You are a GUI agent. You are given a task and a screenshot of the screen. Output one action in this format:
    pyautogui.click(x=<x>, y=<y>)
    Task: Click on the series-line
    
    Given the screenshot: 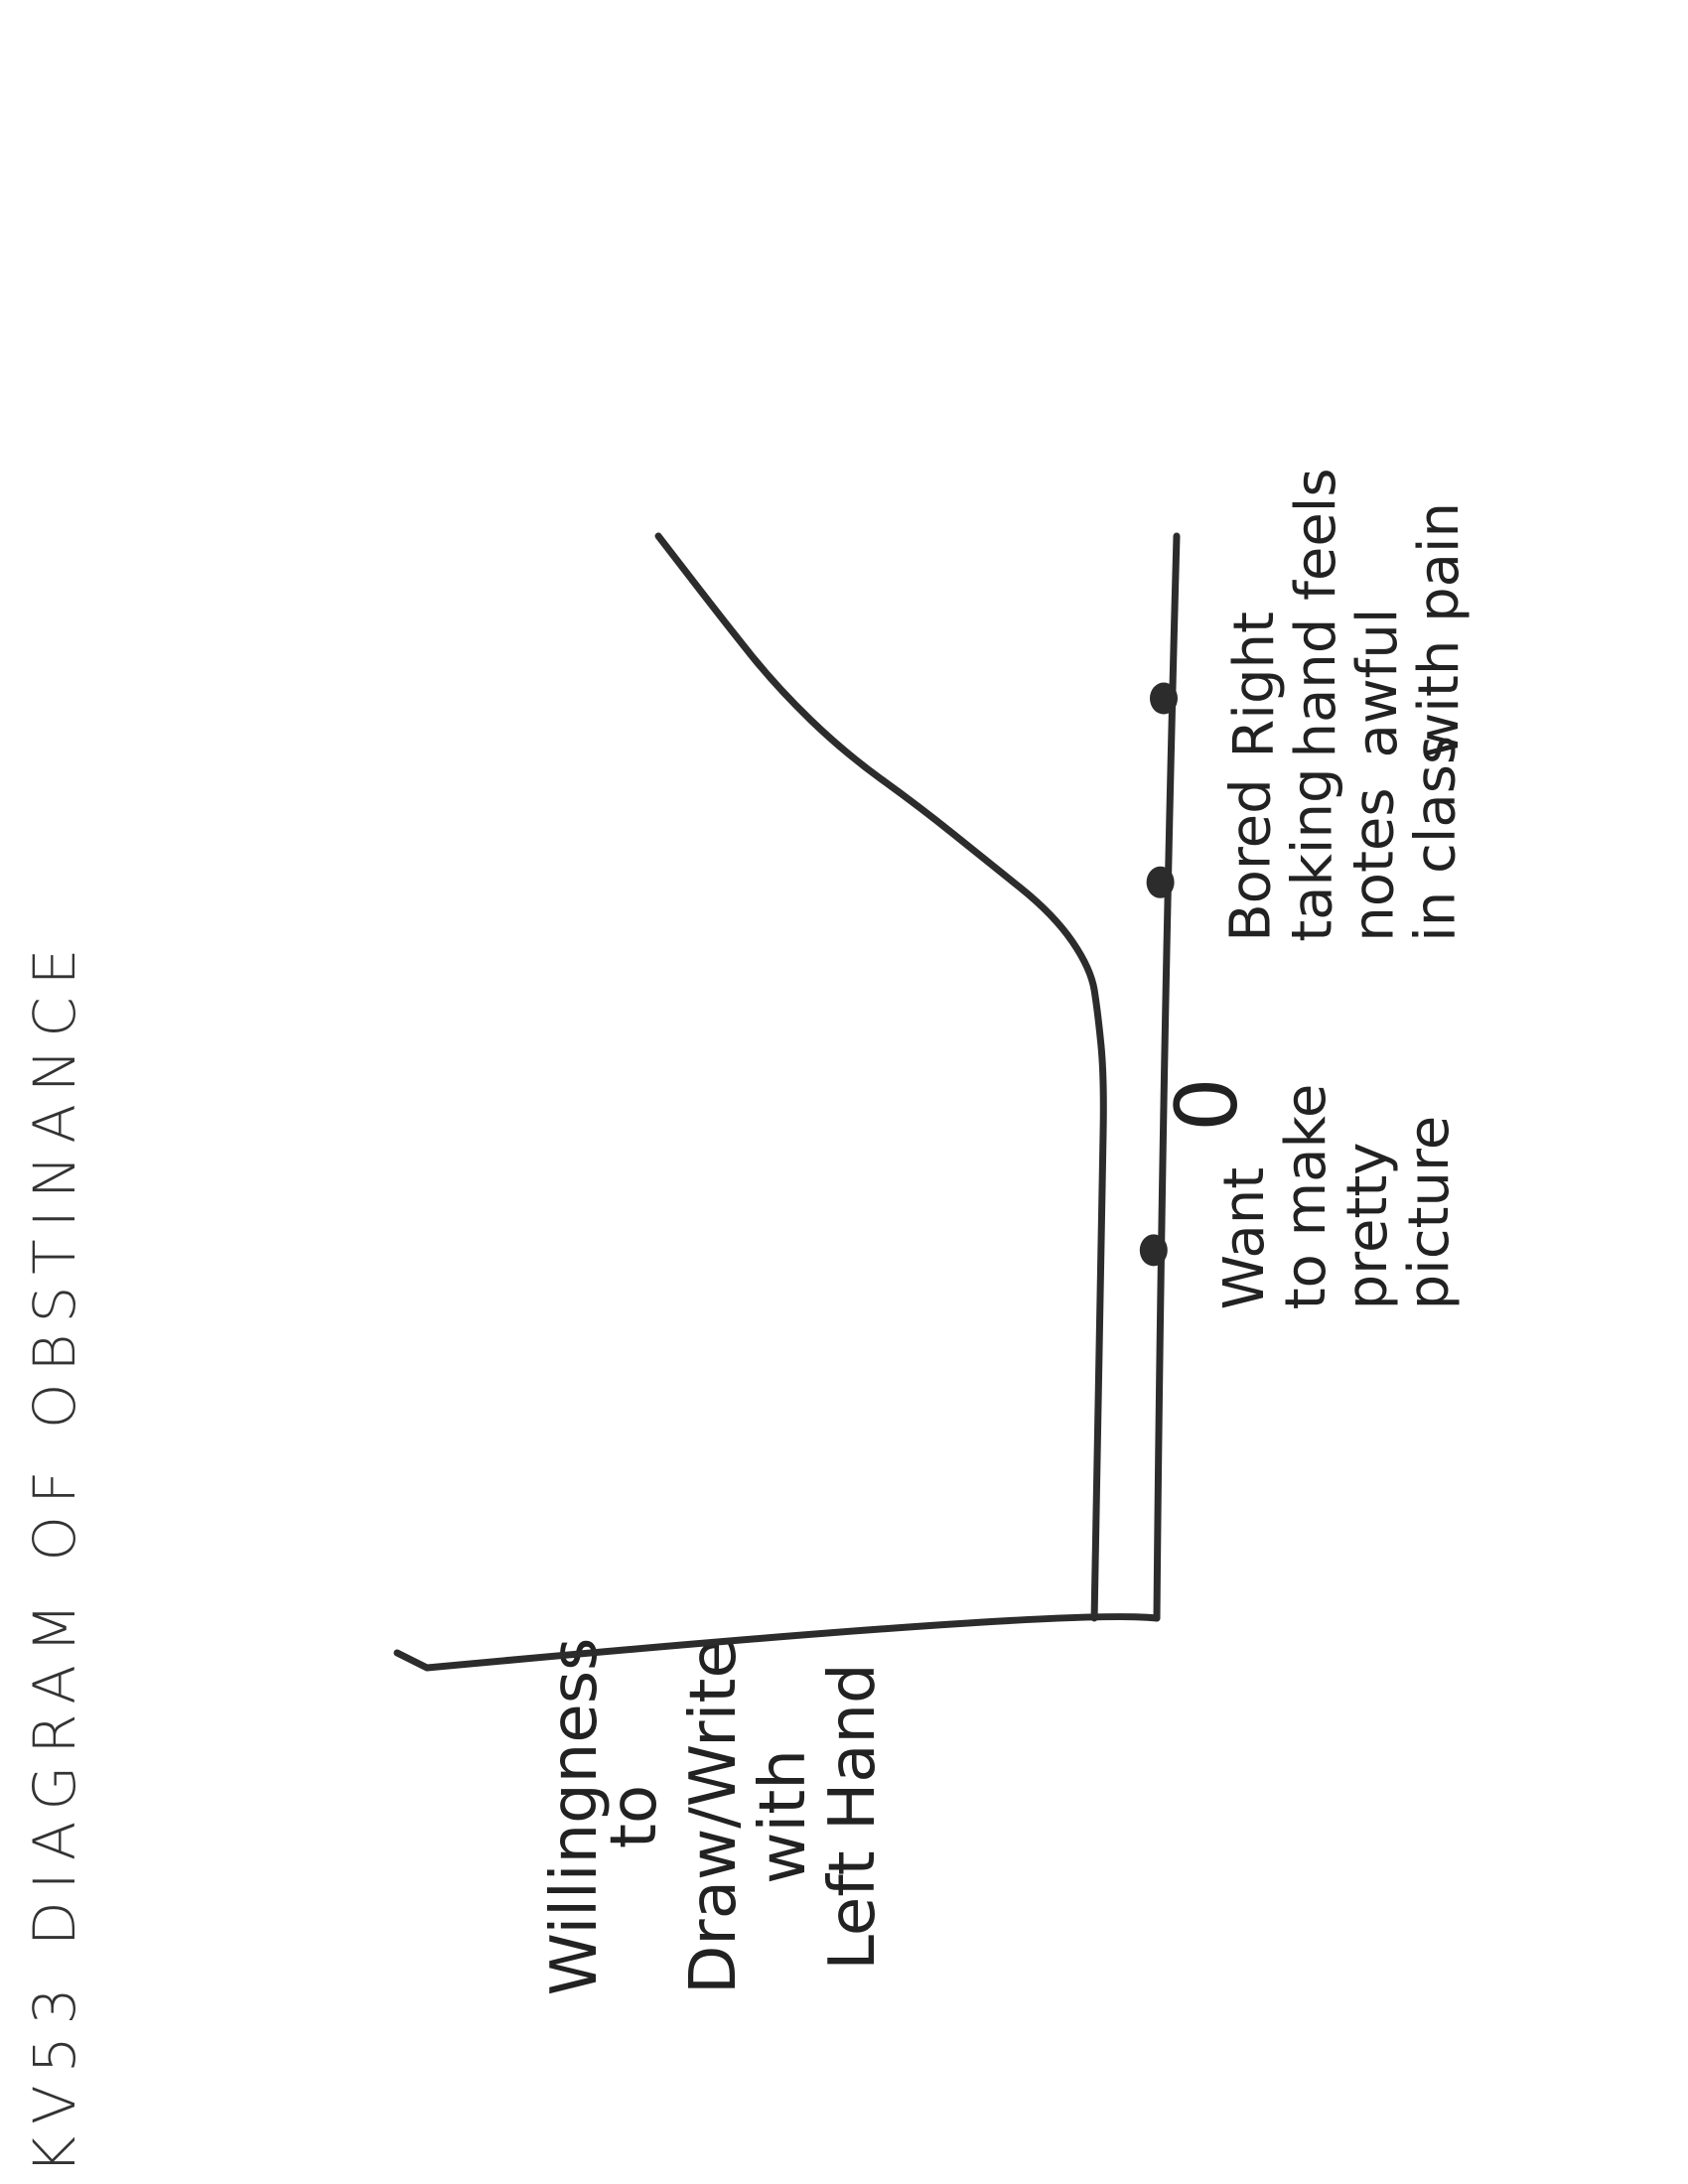 What is the action you would take?
    pyautogui.click(x=880, y=1077)
    